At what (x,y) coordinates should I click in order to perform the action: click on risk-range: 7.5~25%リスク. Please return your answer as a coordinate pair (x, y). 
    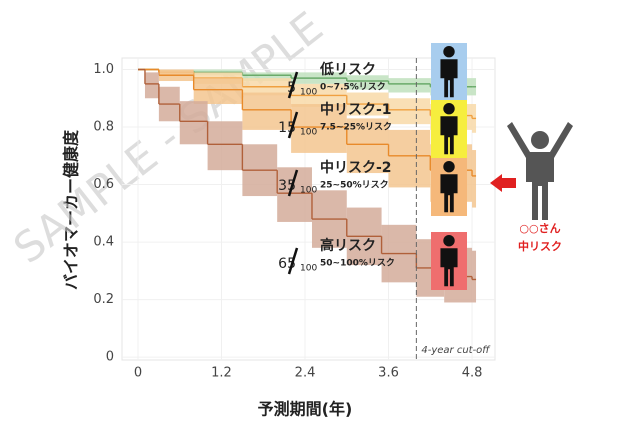
    Looking at the image, I should click on (356, 127).